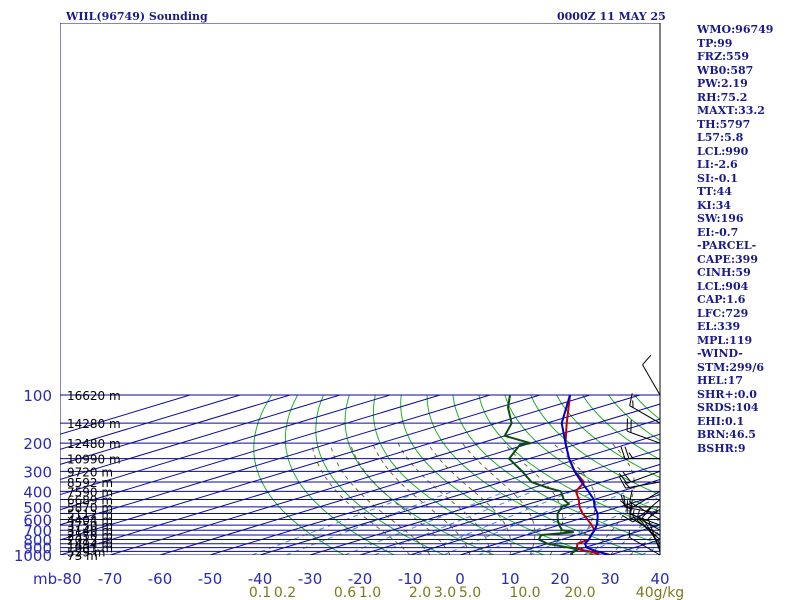 The image size is (800, 600). Describe the element at coordinates (90, 536) in the screenshot. I see `height-label: 2550 m` at that location.